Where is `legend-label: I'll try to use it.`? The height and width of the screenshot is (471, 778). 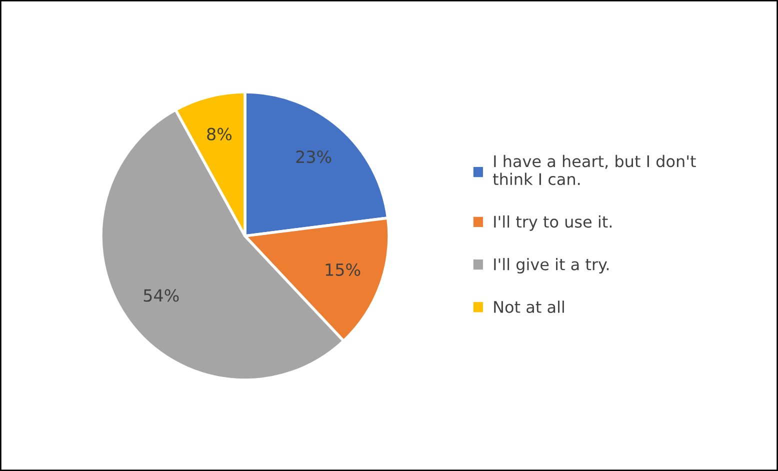
legend-label: I'll try to use it. is located at coordinates (553, 223).